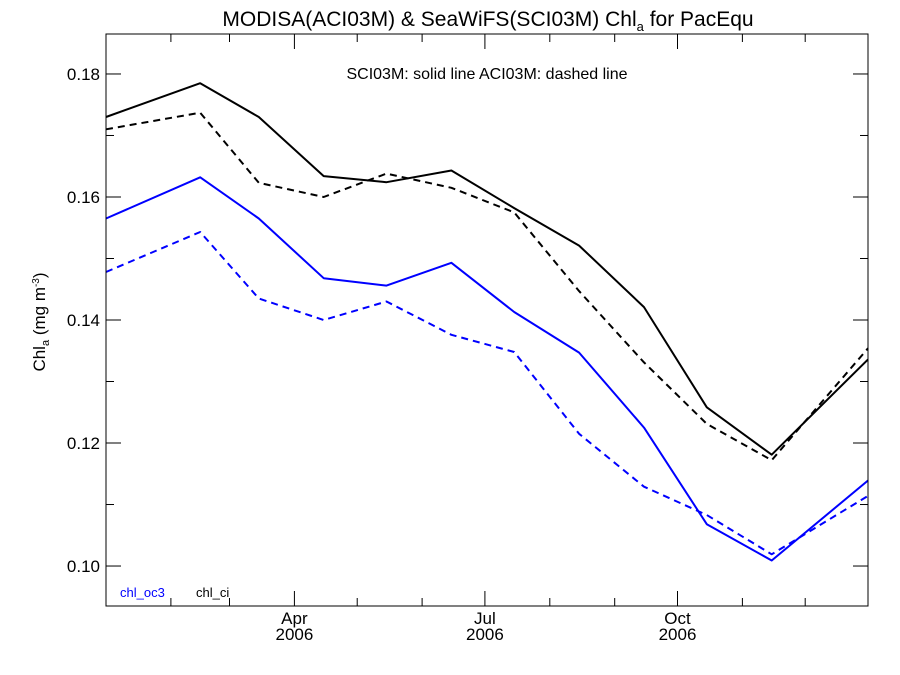  What do you see at coordinates (677, 618) in the screenshot?
I see `x-tick-month-label: Oct` at bounding box center [677, 618].